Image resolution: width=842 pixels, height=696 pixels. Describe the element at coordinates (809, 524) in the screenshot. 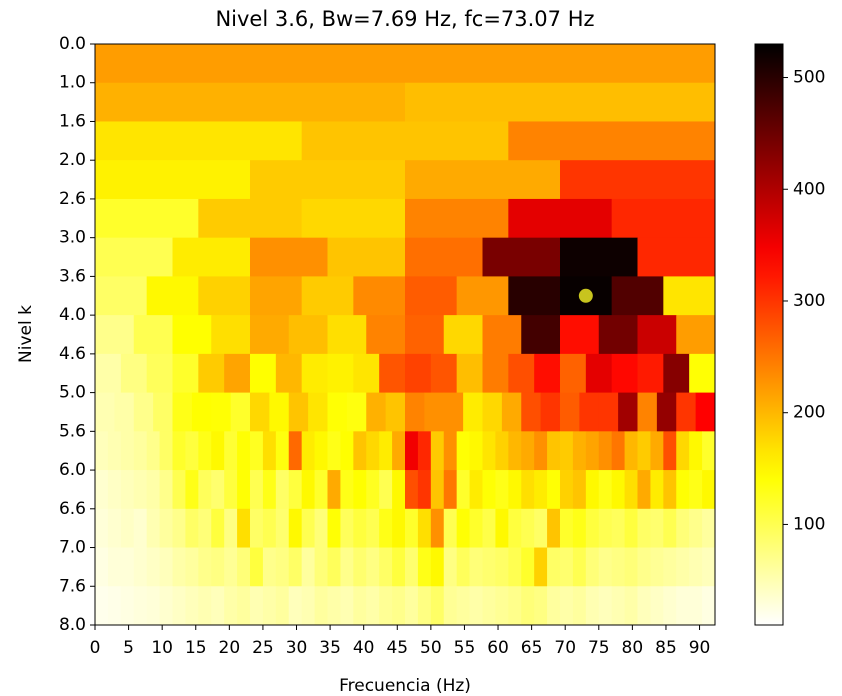

I see `colorbar-tick-label: 100` at that location.